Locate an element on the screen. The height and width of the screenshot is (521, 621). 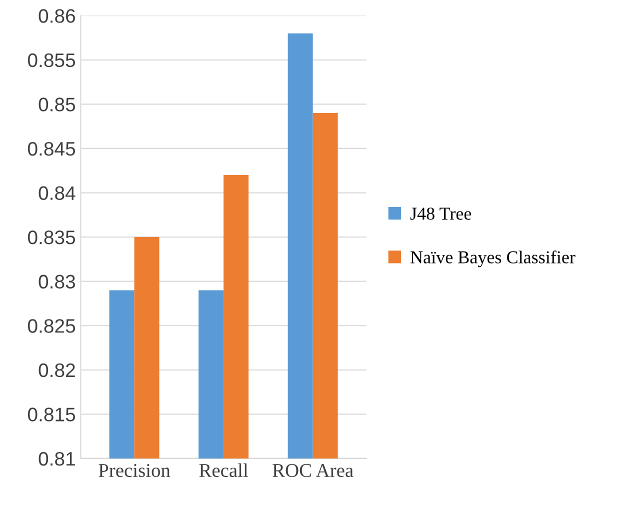
y-tick-label: 0.82 is located at coordinates (56, 370).